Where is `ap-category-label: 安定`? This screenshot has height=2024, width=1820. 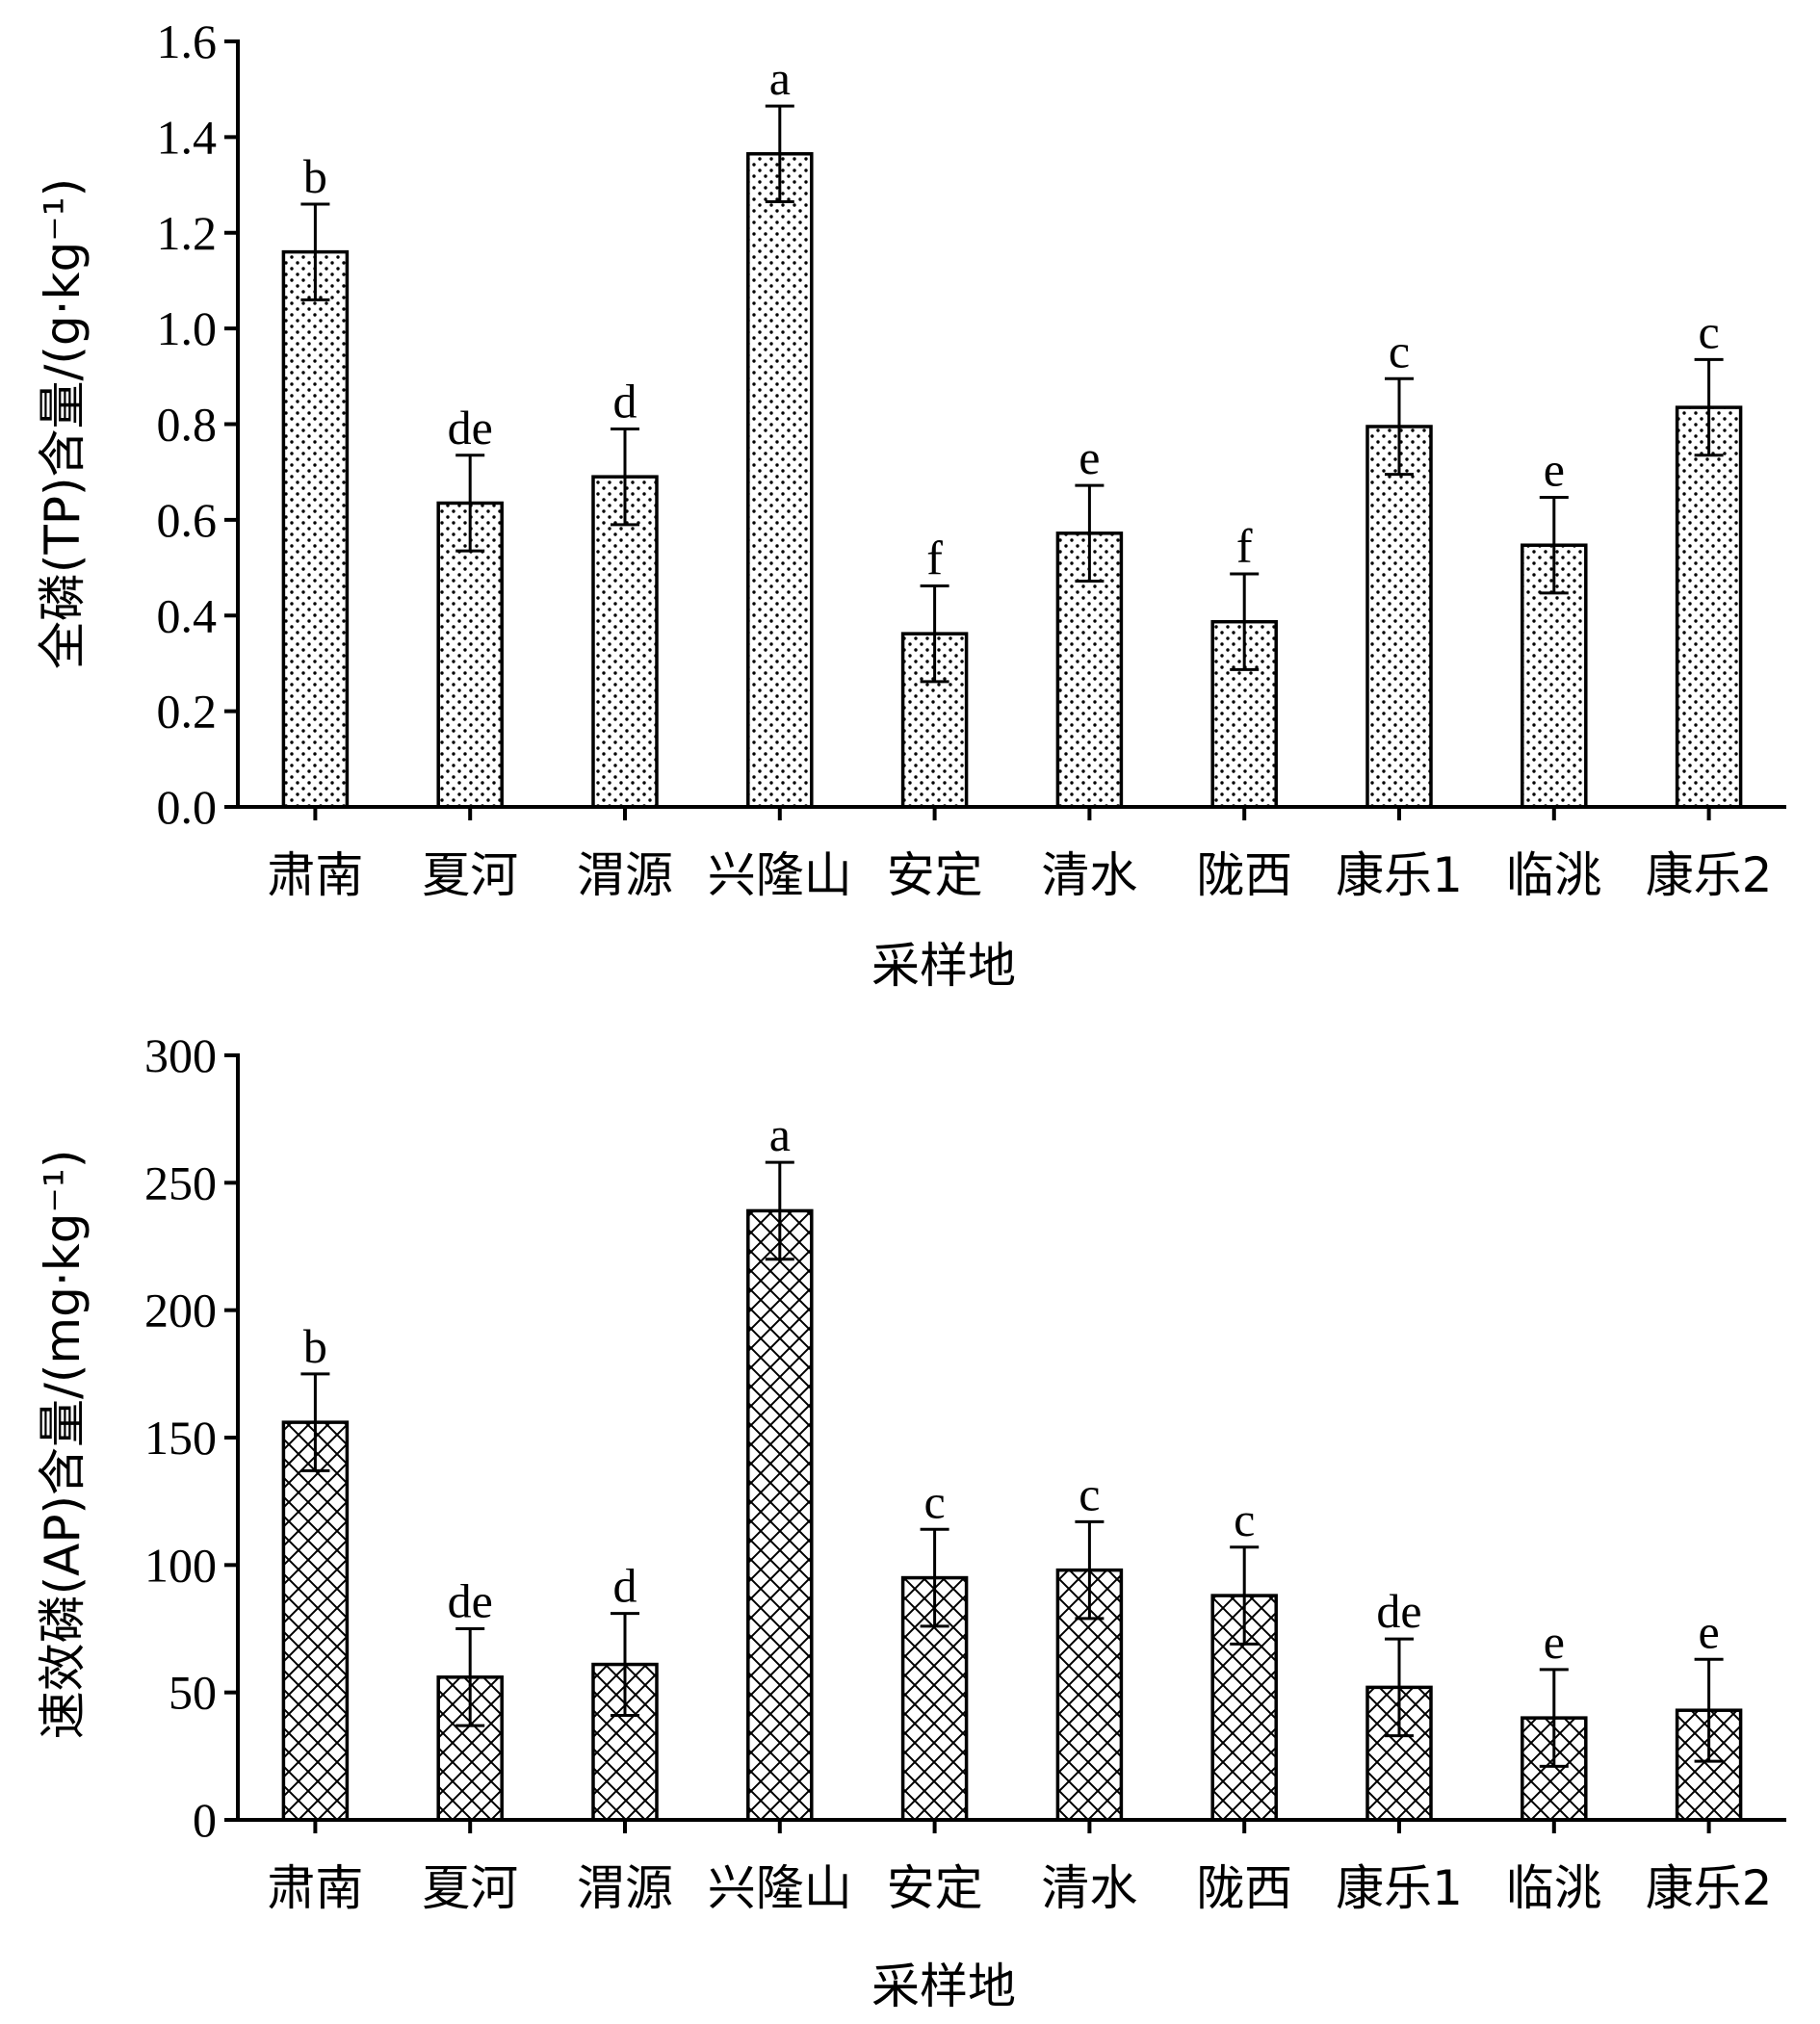 ap-category-label: 安定 is located at coordinates (935, 1888).